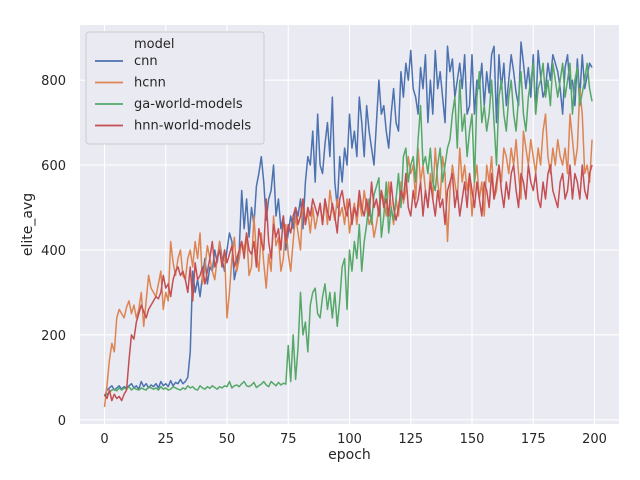 This screenshot has height=480, width=640. What do you see at coordinates (349, 455) in the screenshot?
I see `x-axis-label: epoch` at bounding box center [349, 455].